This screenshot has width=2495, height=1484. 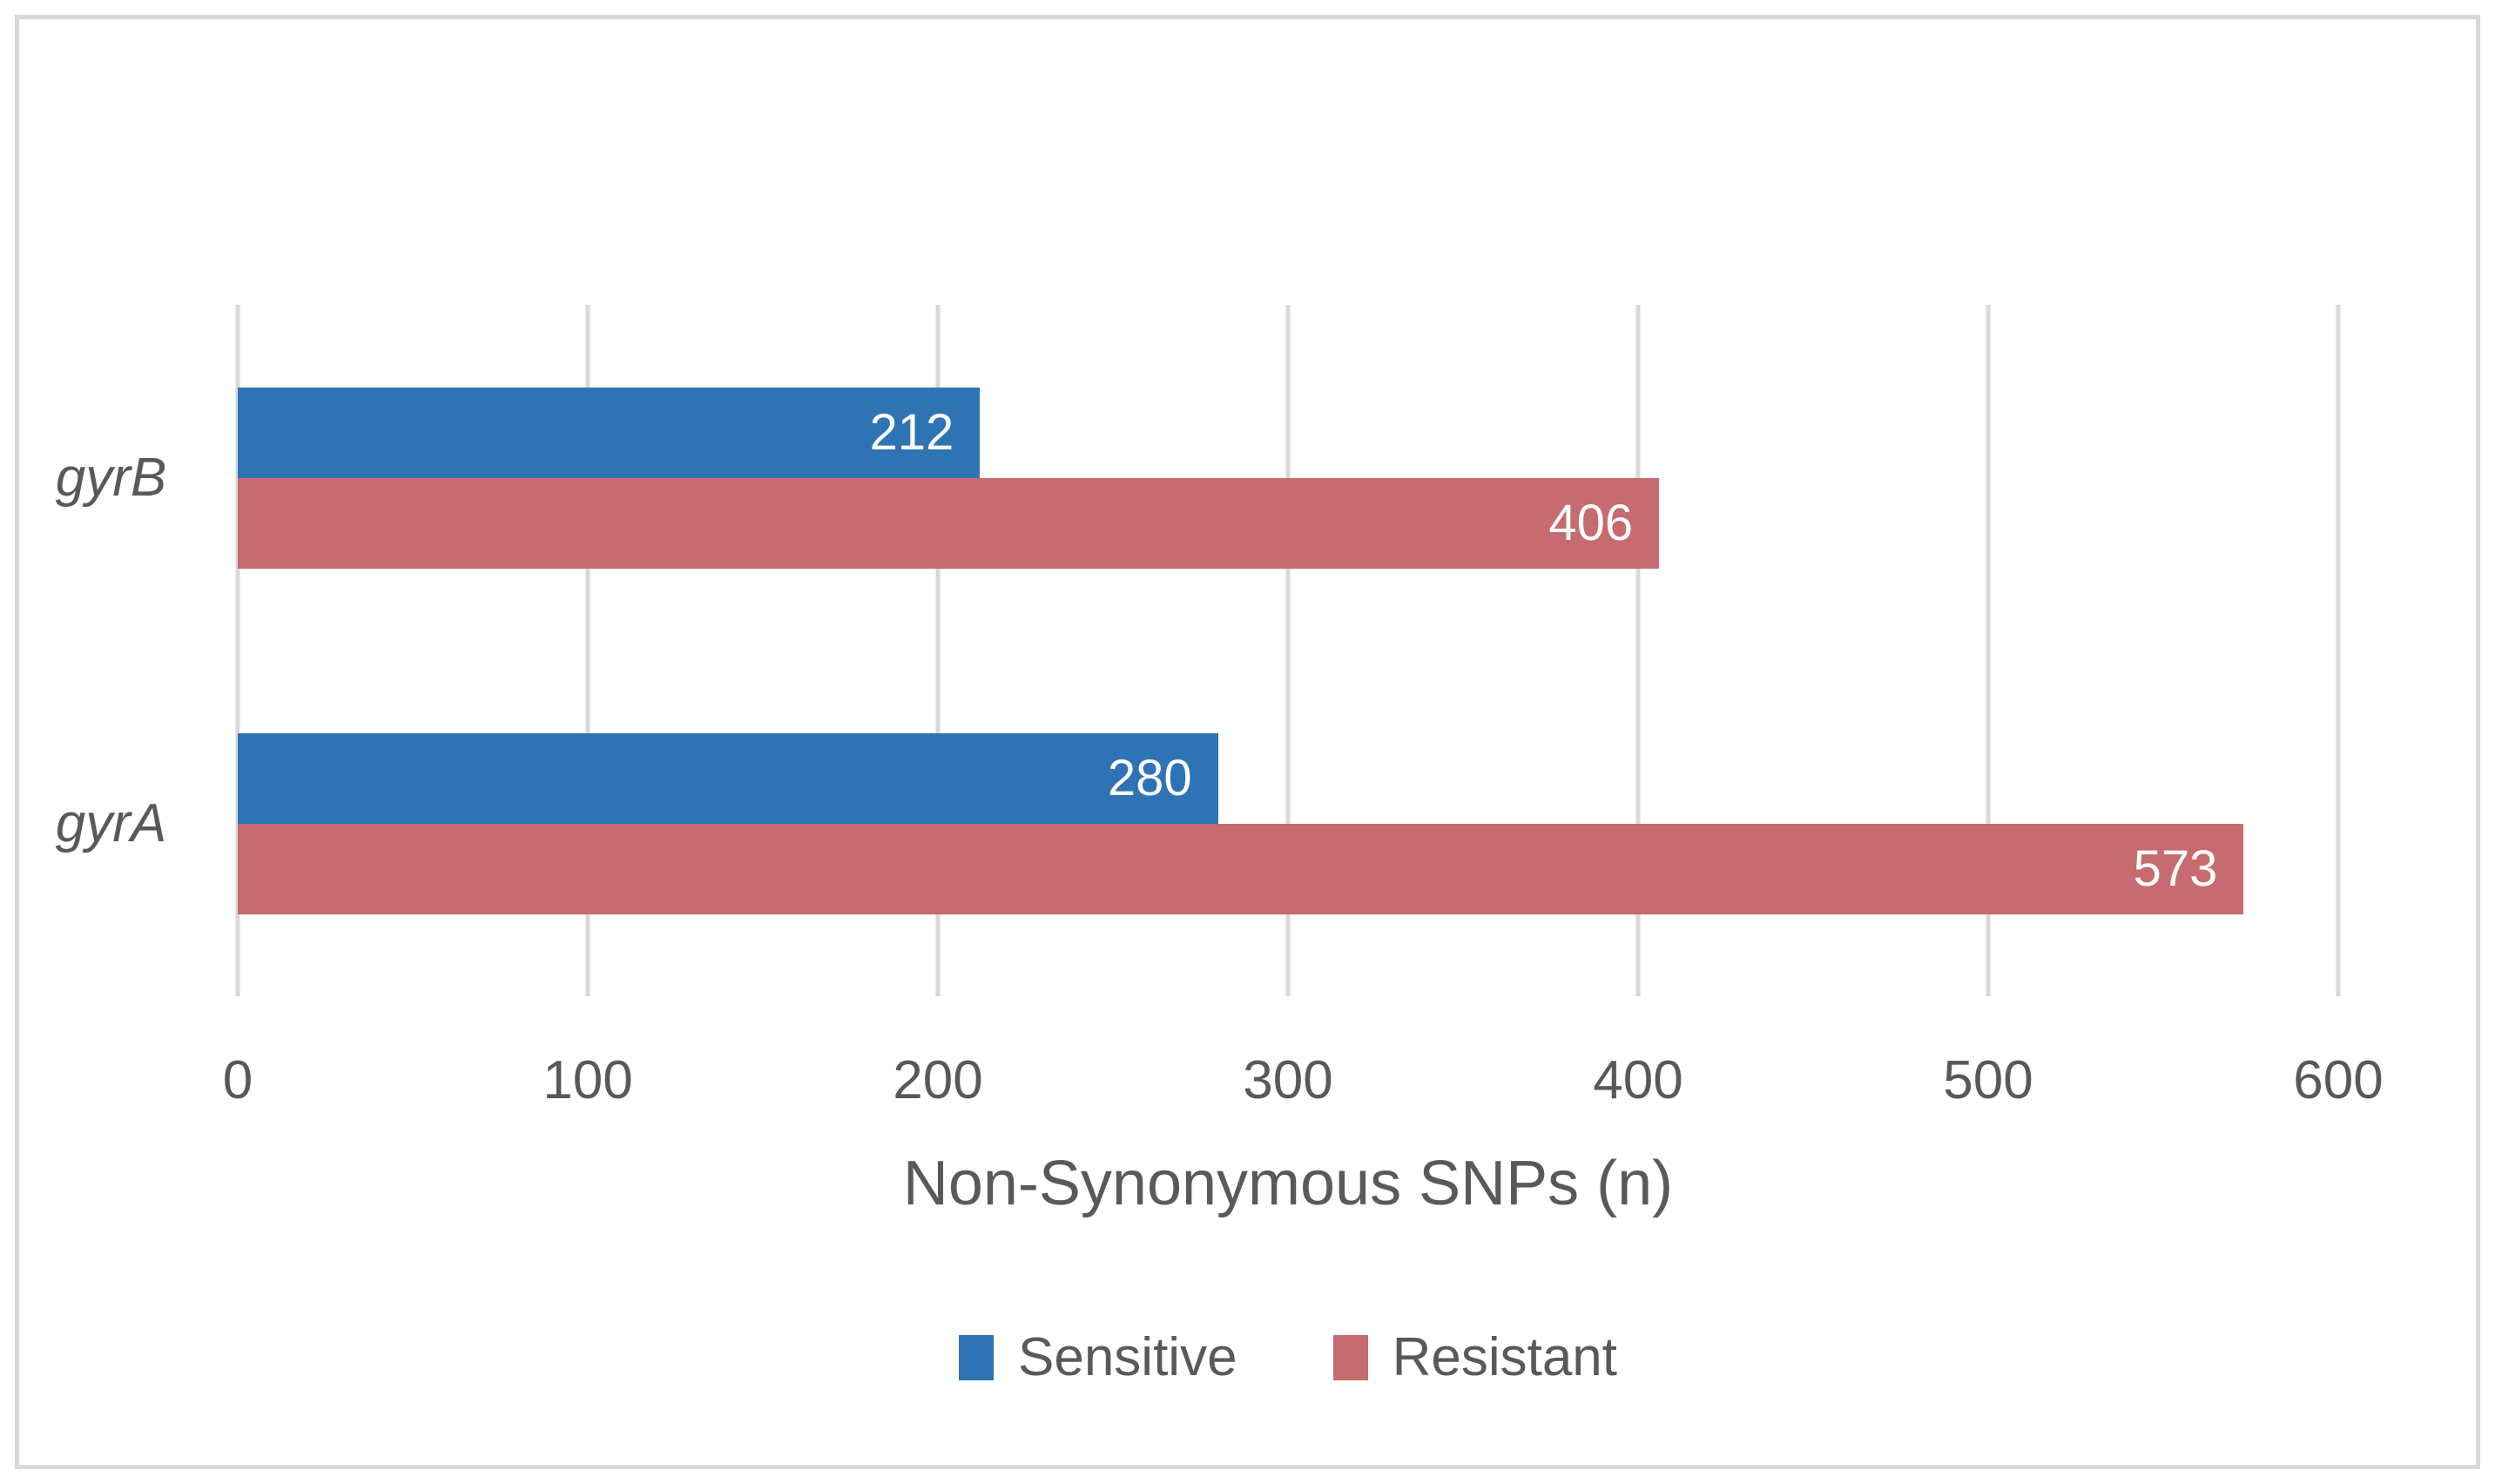 I want to click on legend-item-resistant: Resistant, so click(x=1475, y=1357).